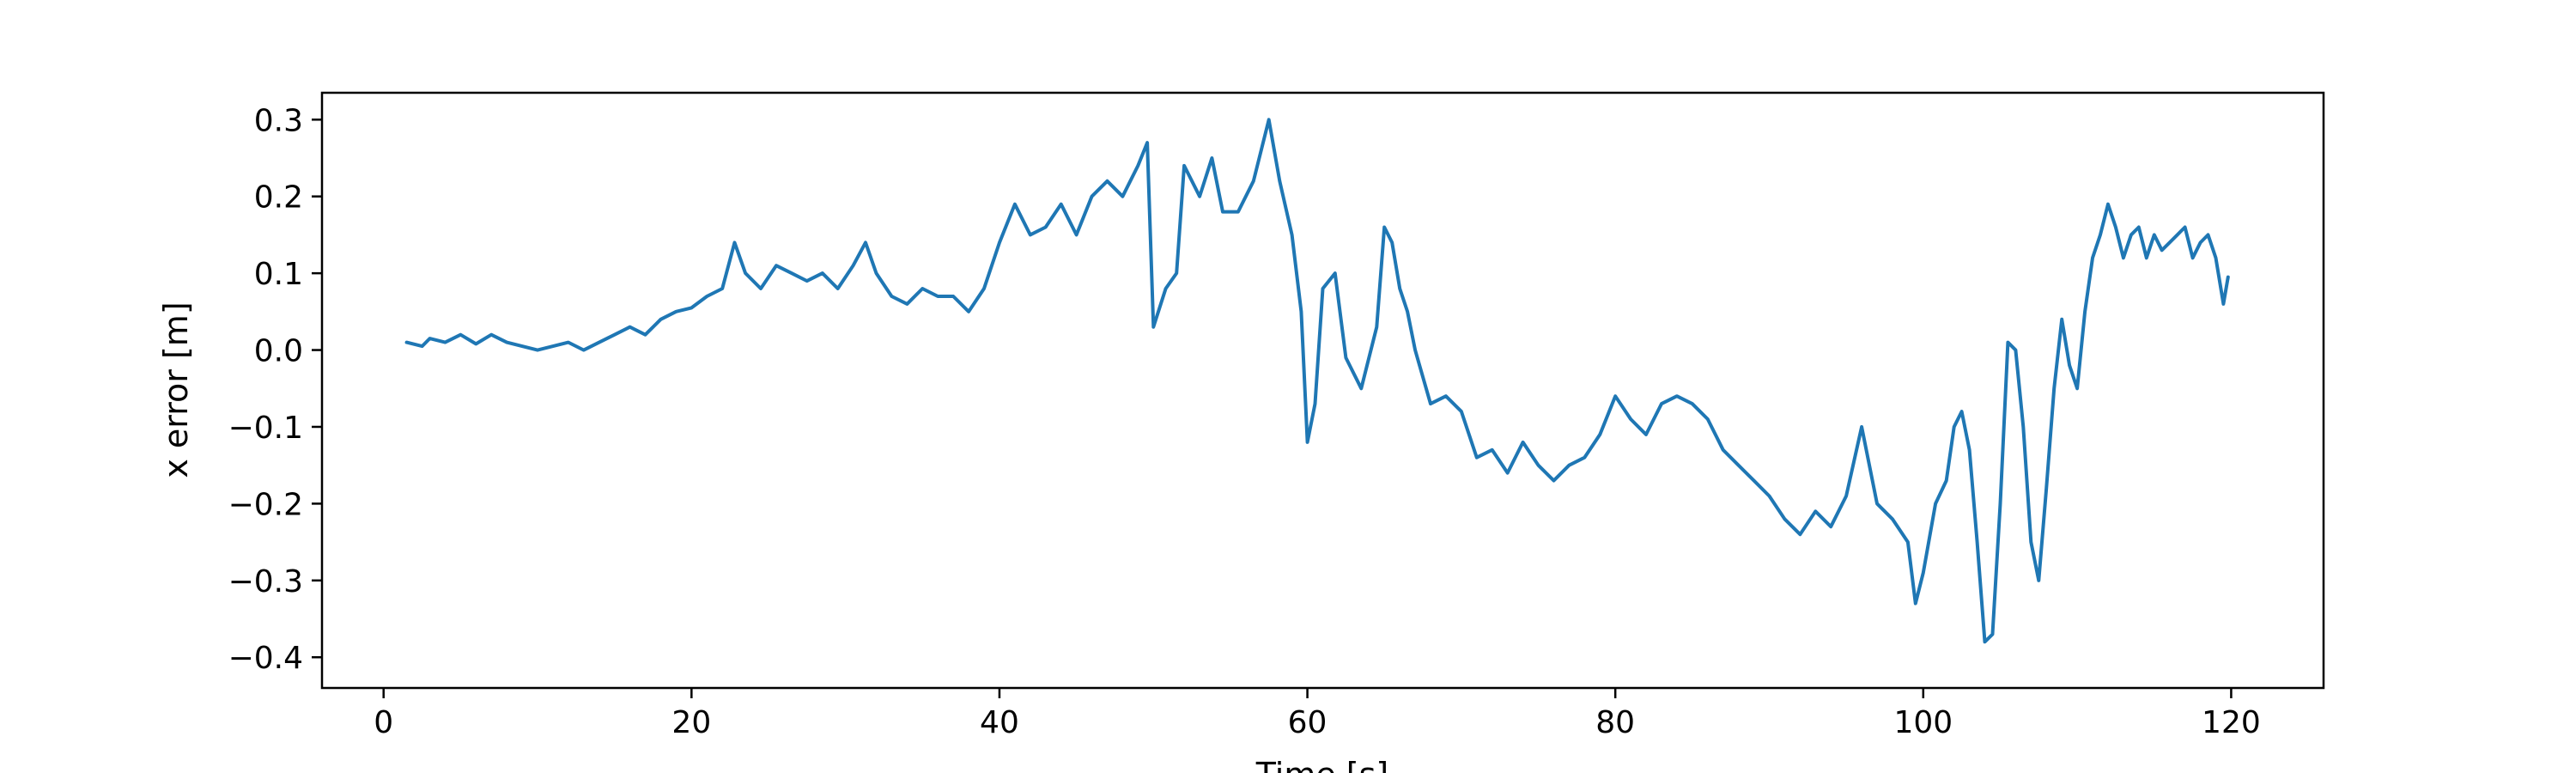 The width and height of the screenshot is (2576, 773). I want to click on x-tick-label: 0, so click(383, 722).